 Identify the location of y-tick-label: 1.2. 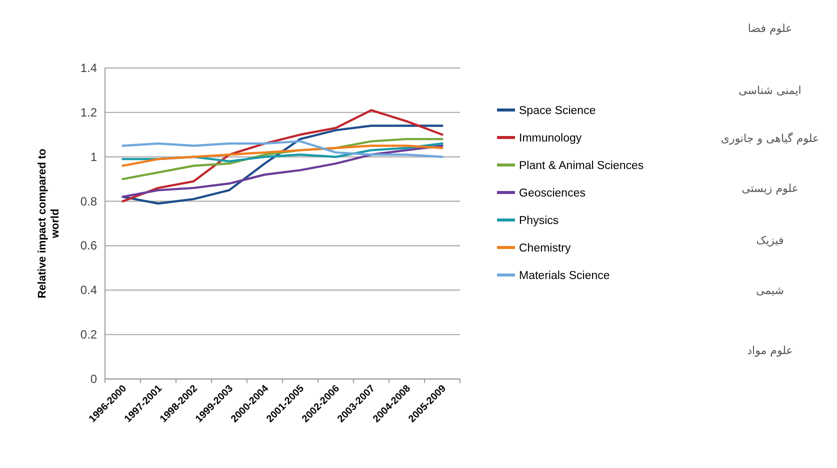
(89, 112).